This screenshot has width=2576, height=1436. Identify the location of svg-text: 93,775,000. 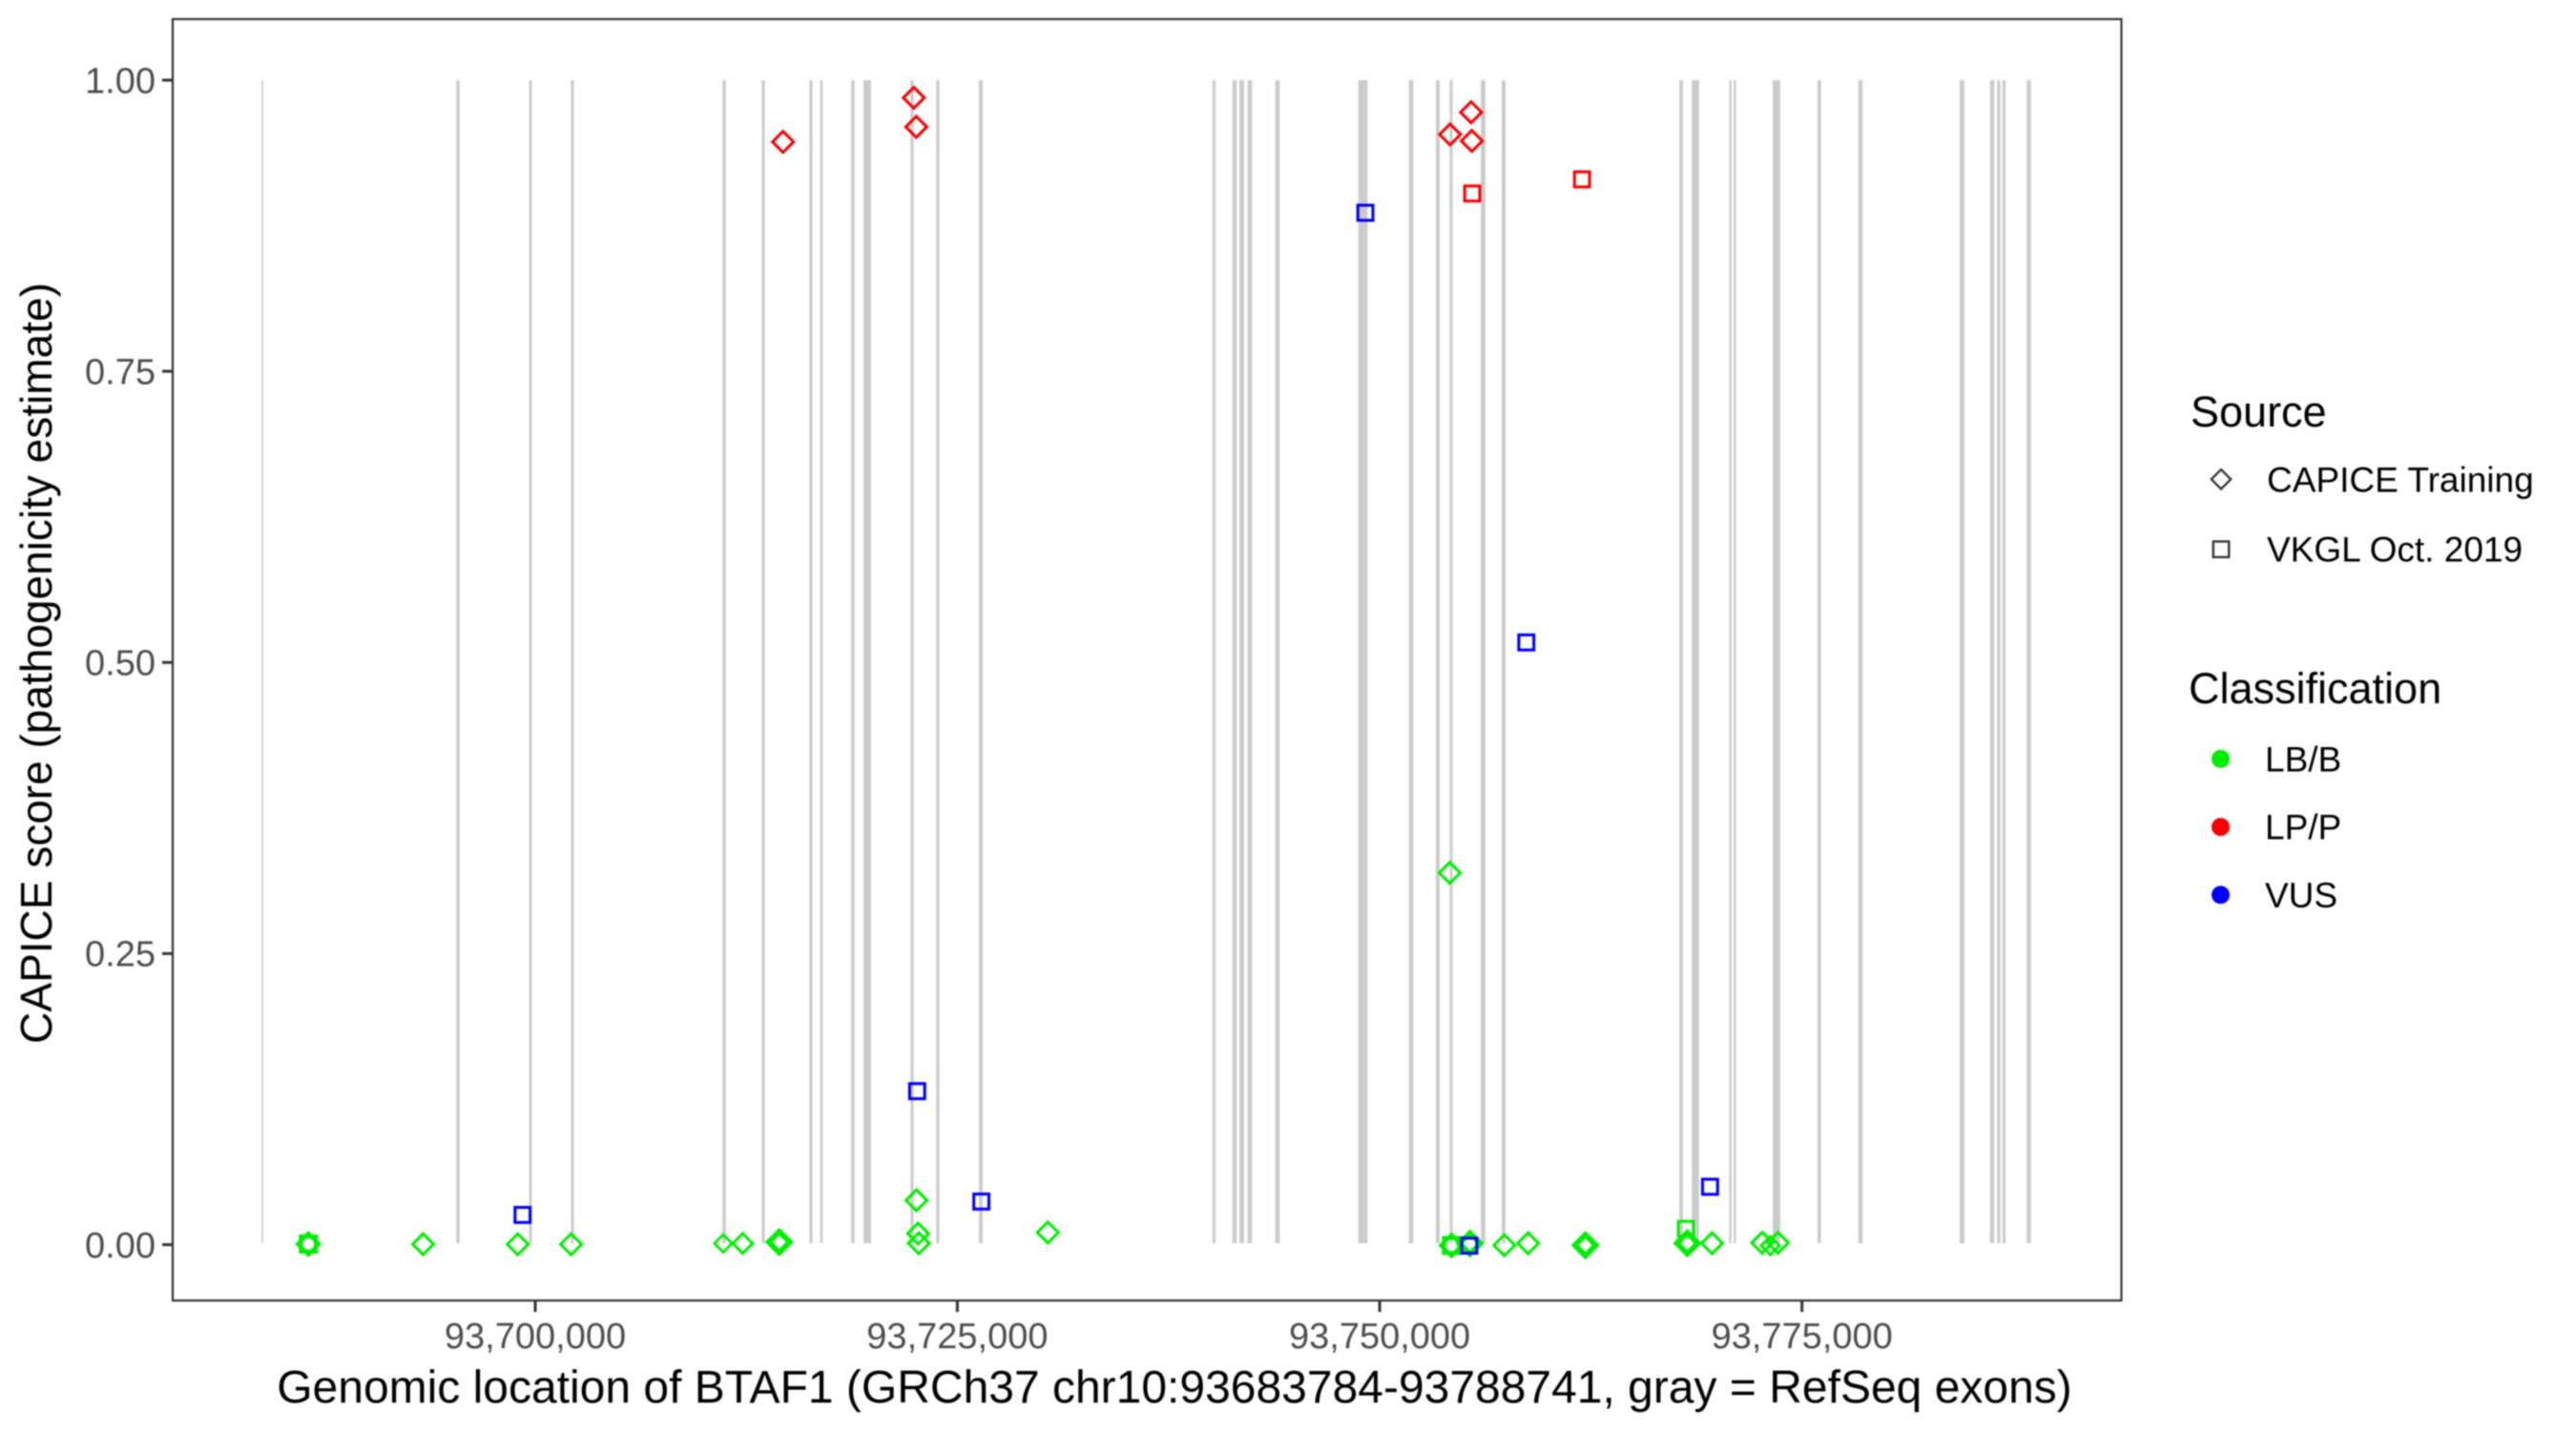
(1802, 1337).